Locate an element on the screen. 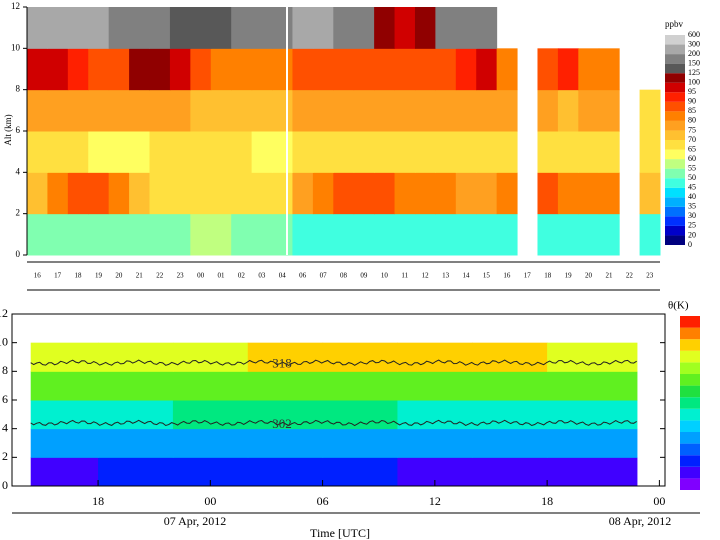 The width and height of the screenshot is (720, 540). colorbar-label: 0 is located at coordinates (690, 244).